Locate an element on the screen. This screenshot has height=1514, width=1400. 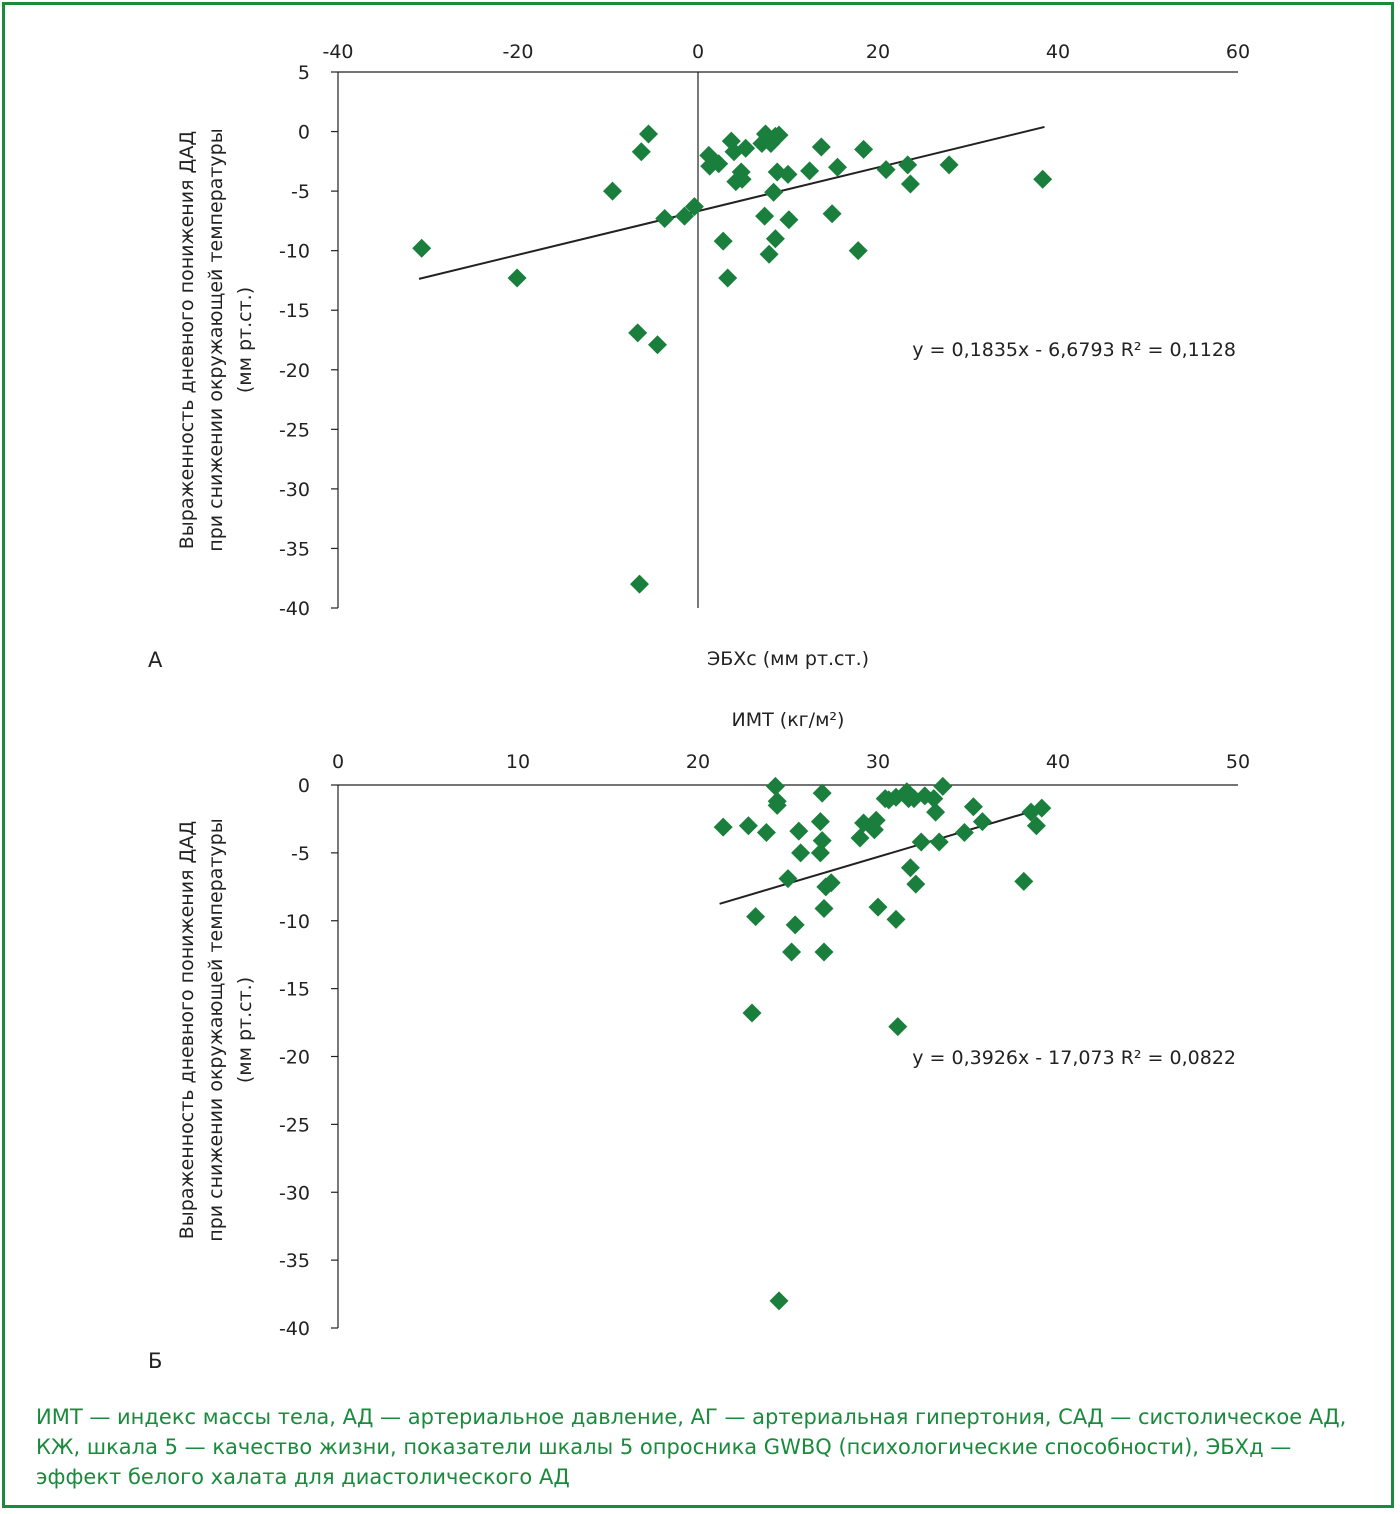
chart-b-y-axis: 0 -5 -10 -15 -20 -25 -30 -35 -40 is located at coordinates (308, 1057).